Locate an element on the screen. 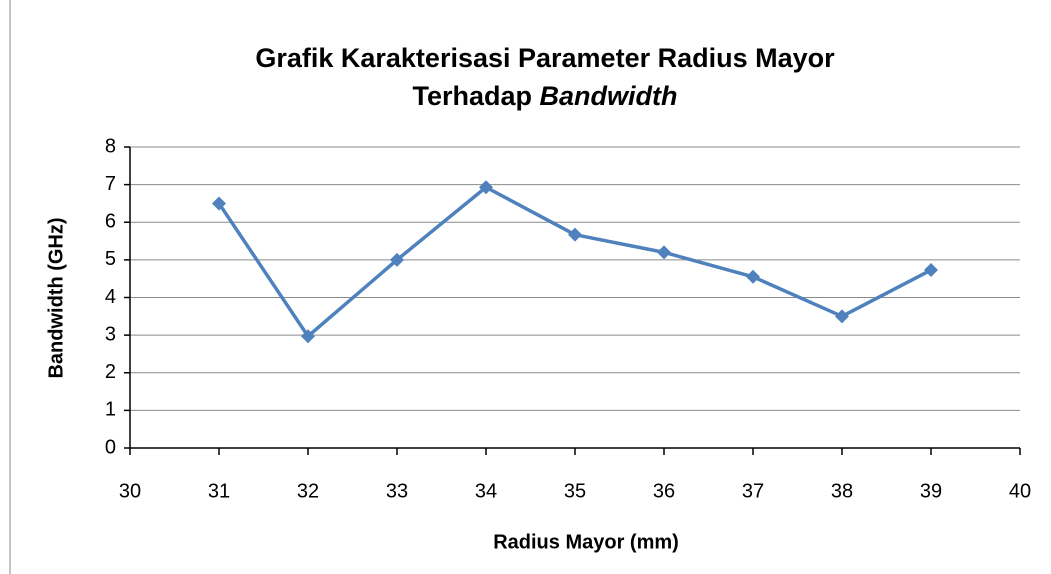 The image size is (1051, 574). x-tick-label: 31 is located at coordinates (219, 491).